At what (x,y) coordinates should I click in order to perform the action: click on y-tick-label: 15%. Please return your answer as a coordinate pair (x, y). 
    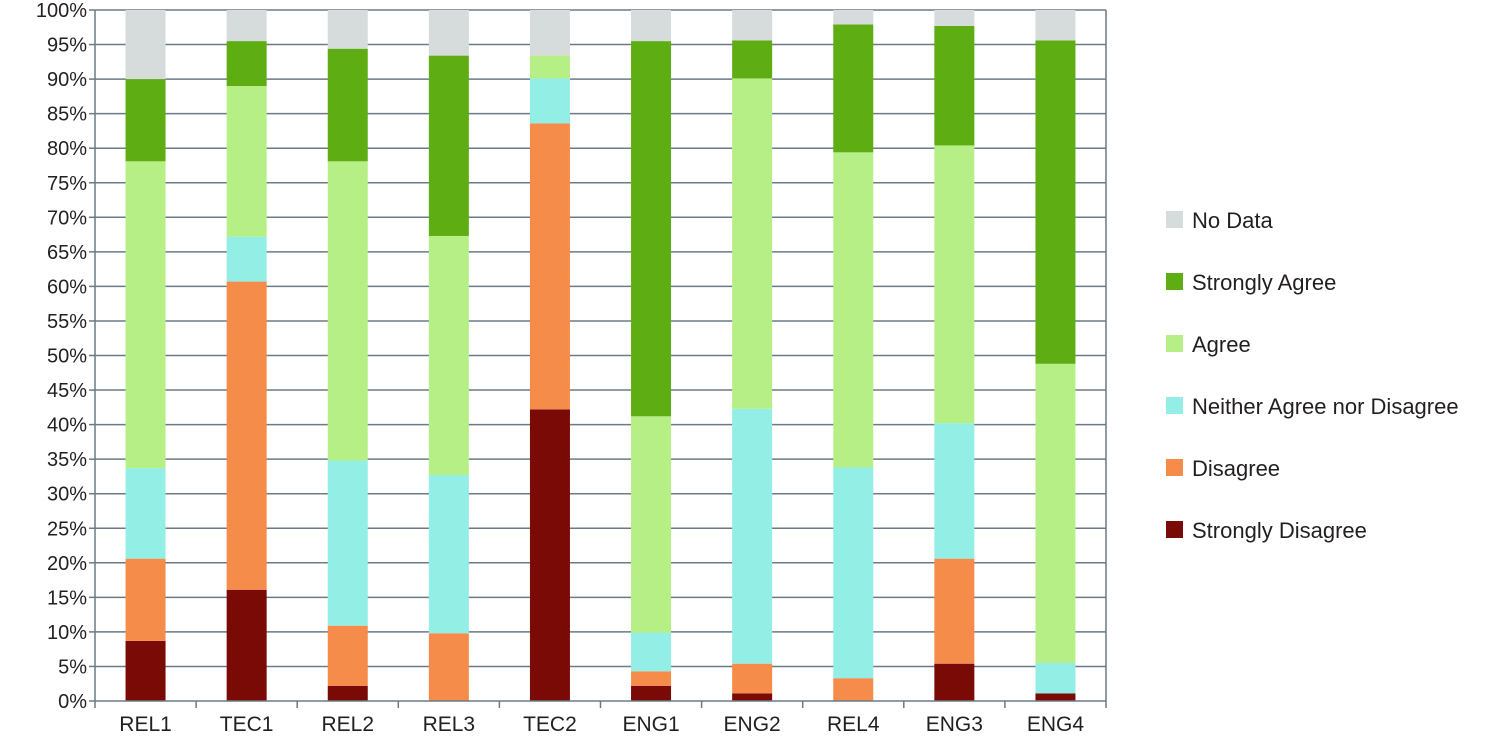
    Looking at the image, I should click on (67, 598).